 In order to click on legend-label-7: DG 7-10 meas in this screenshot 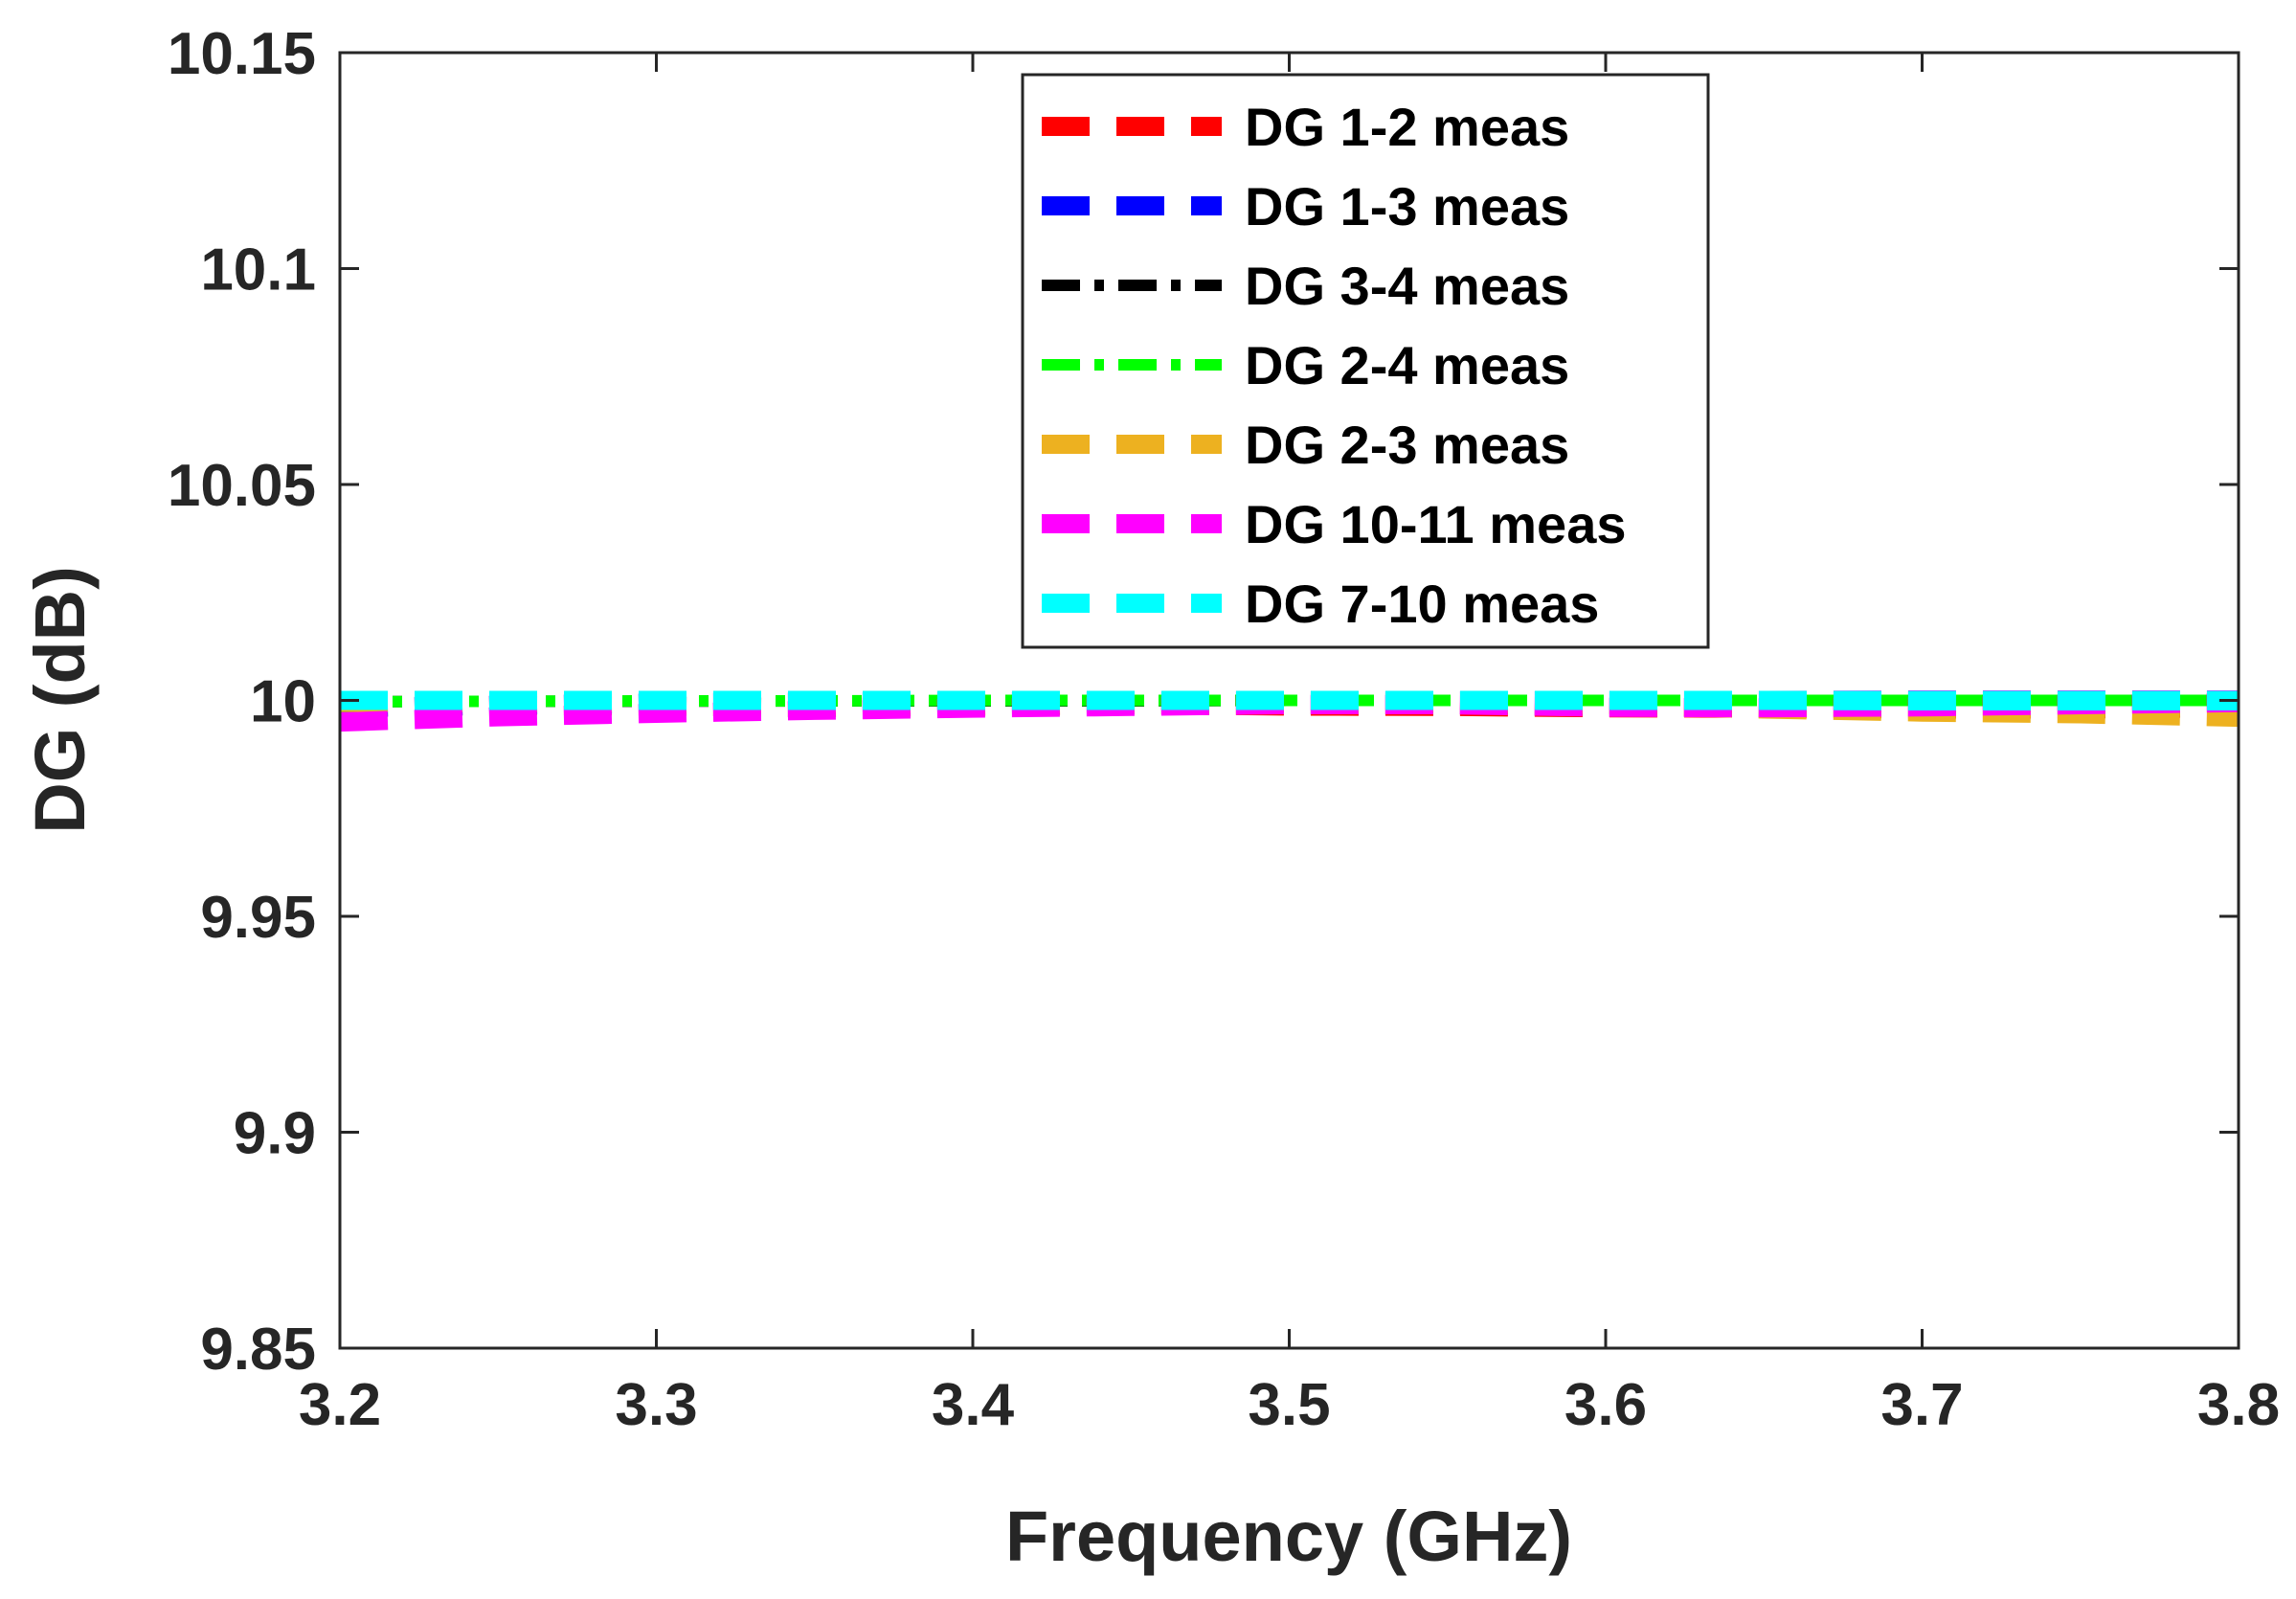, I will do `click(1422, 604)`.